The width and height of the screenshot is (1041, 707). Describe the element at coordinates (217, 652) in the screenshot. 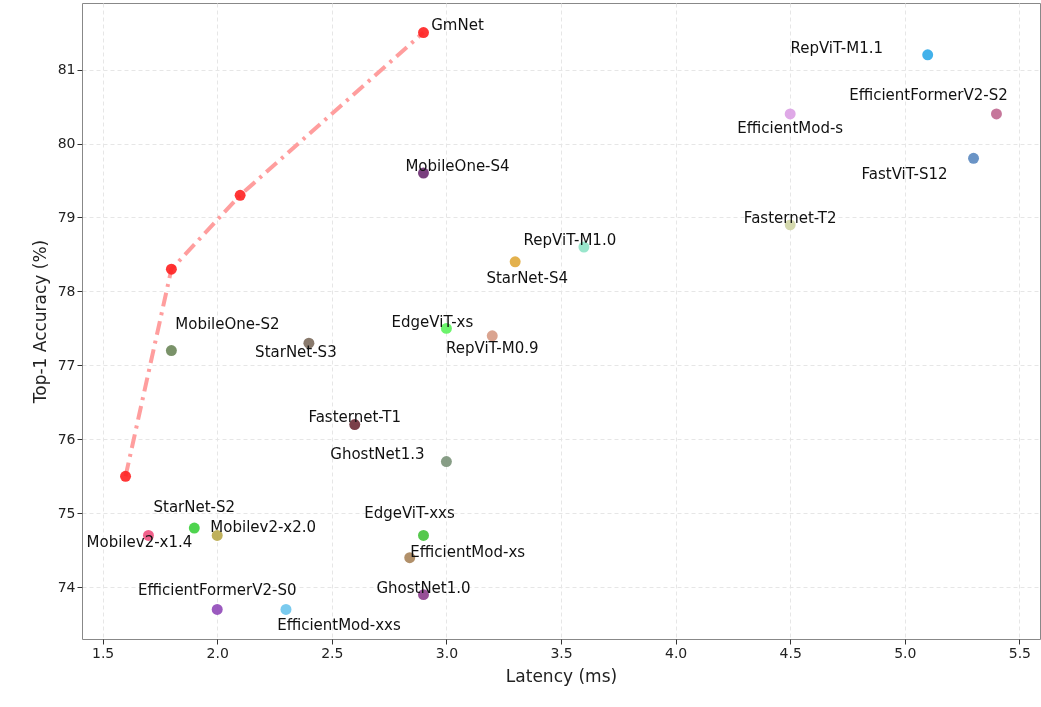

I see `x-tick-label: 2.0` at that location.